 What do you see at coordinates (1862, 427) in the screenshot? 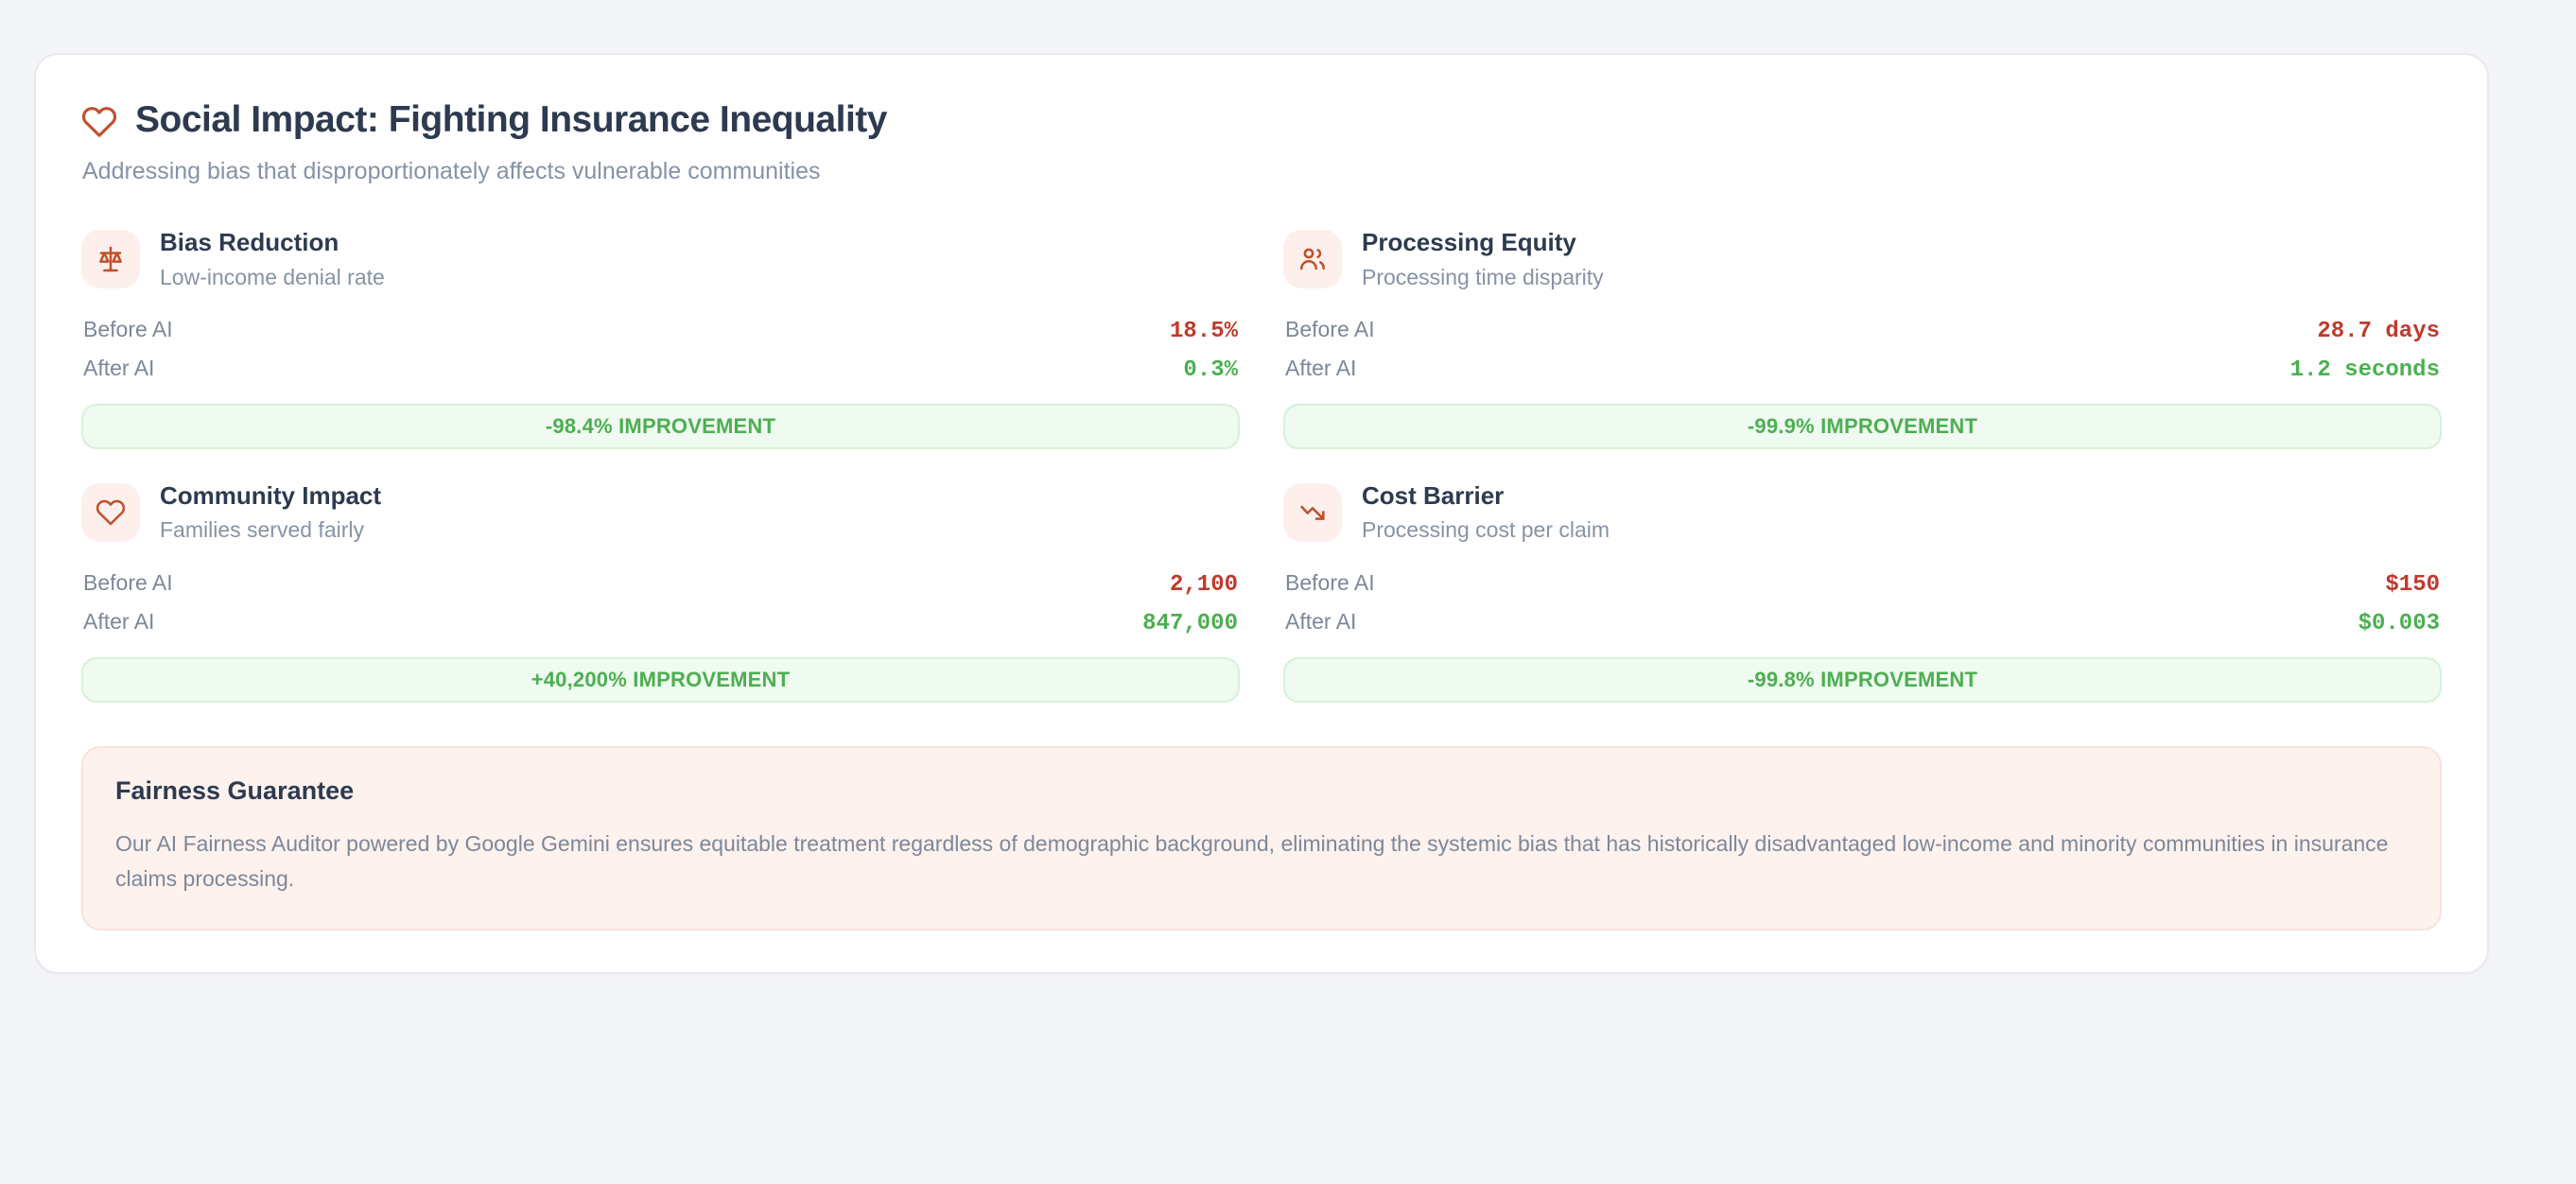
I see `improvement-badge: -99.9% IMPROVEMENT` at bounding box center [1862, 427].